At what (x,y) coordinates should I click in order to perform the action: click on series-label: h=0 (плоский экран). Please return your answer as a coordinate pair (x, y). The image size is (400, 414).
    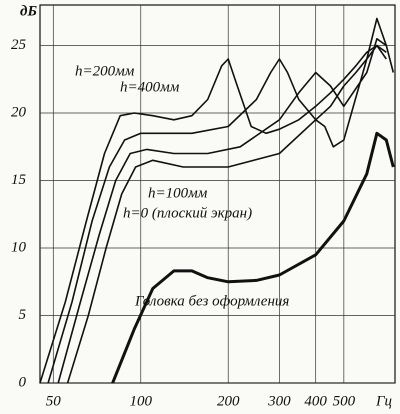
    Looking at the image, I should click on (187, 213).